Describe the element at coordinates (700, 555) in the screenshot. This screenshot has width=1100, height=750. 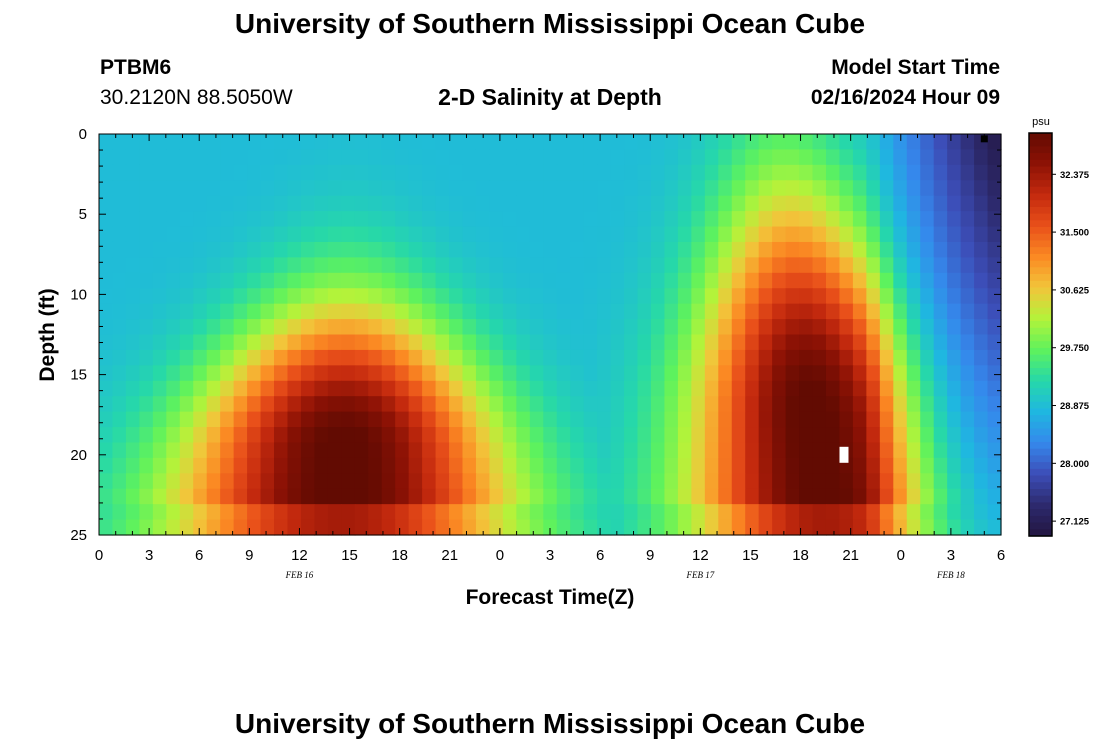
I see `x-tick-label: 12` at that location.